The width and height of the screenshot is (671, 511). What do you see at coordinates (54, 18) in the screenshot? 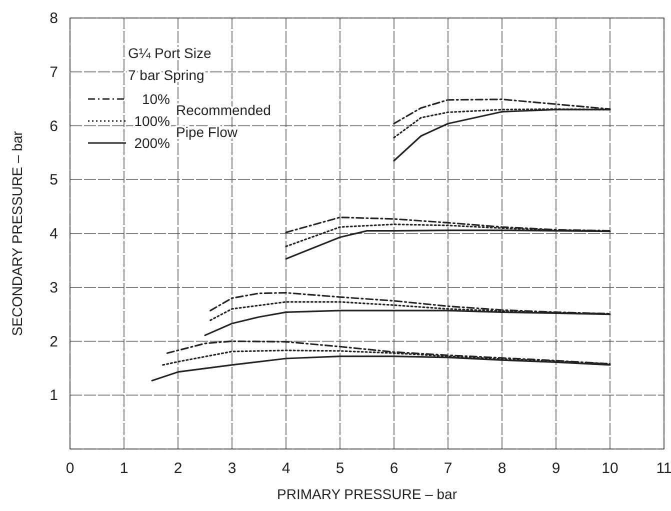
I see `y-tick-label: 8` at bounding box center [54, 18].